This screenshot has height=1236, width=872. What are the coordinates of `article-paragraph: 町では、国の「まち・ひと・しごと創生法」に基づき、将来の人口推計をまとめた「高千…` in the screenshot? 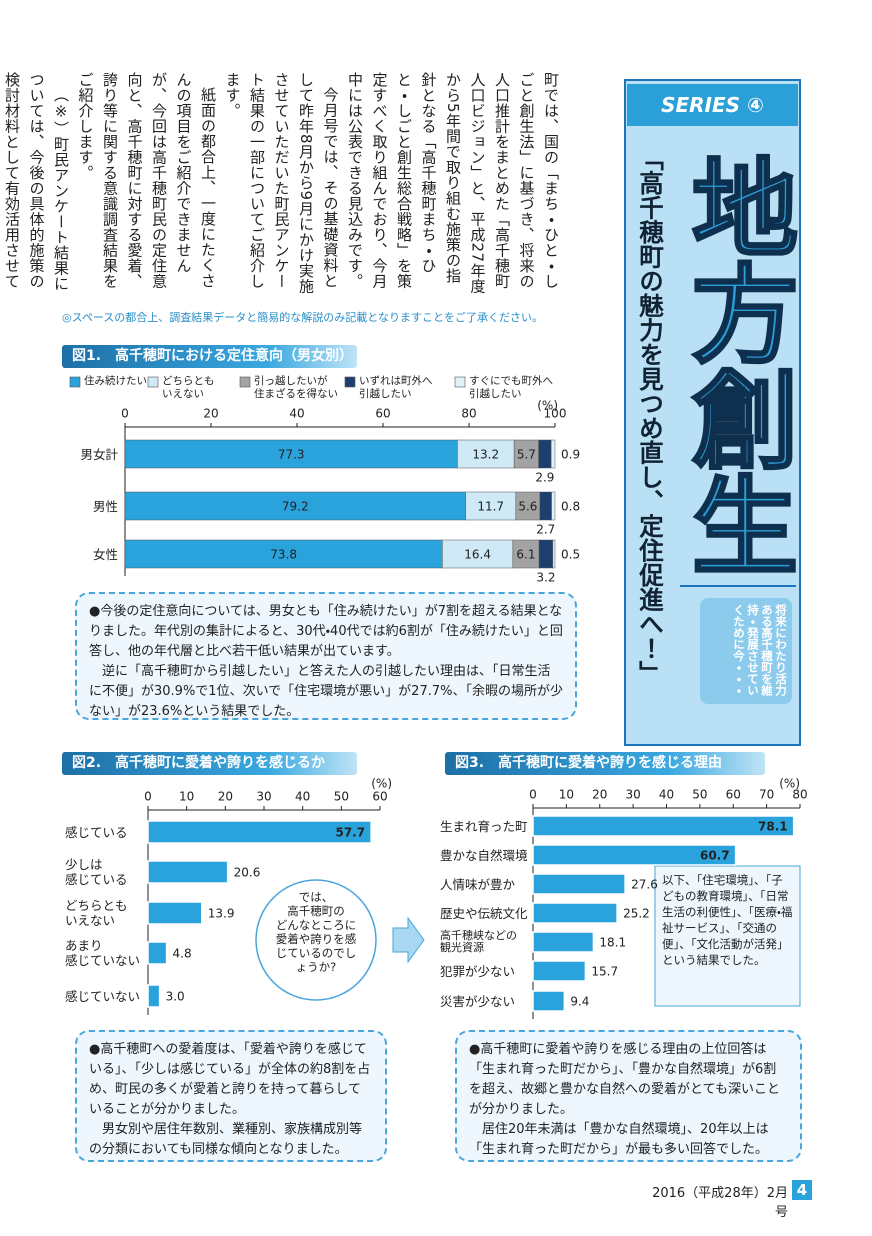 It's located at (453, 183).